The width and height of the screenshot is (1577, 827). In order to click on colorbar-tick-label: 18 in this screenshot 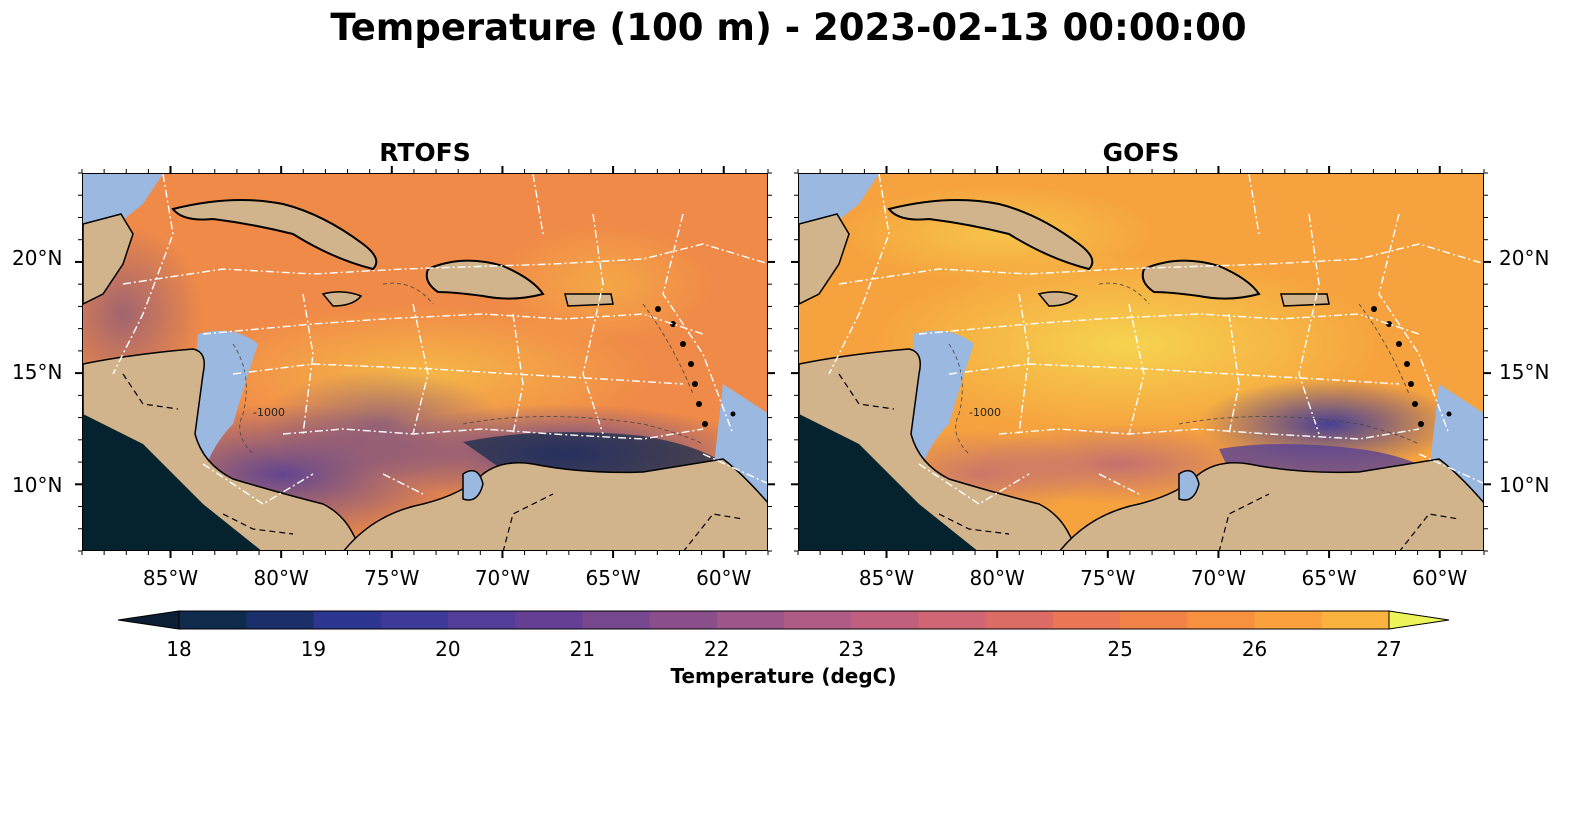, I will do `click(179, 649)`.